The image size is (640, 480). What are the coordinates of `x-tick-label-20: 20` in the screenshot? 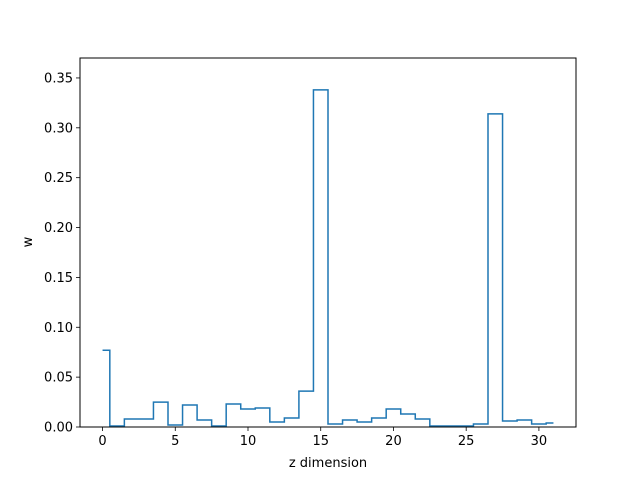 It's located at (393, 441).